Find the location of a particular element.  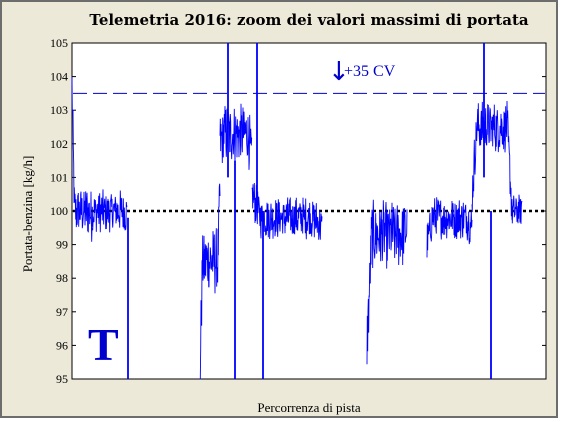

y-axis-label: Portata-benzina [kg/h] is located at coordinates (27, 214).